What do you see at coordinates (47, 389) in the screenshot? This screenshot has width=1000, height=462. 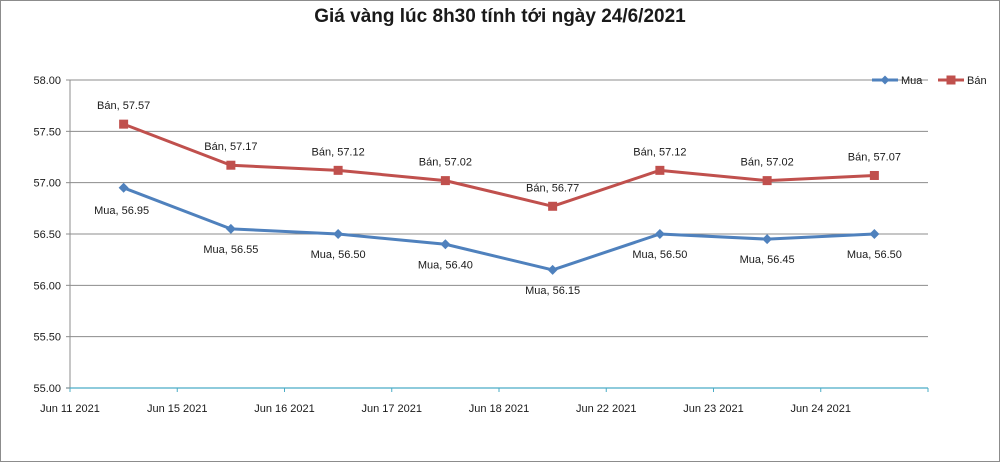 I see `y-tick-label: 55.00` at bounding box center [47, 389].